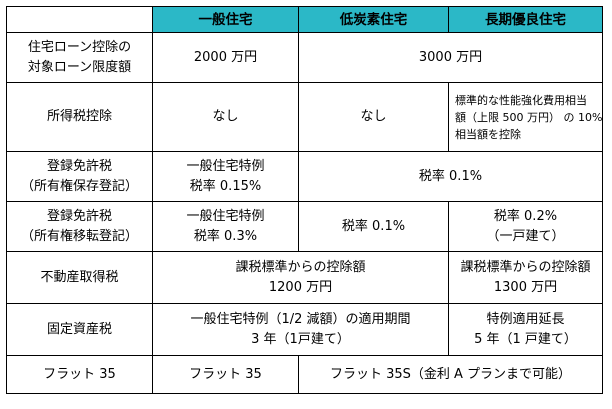 The image size is (612, 409). I want to click on row-label: 登録免許税 （所有権保存登記）, so click(79, 176).